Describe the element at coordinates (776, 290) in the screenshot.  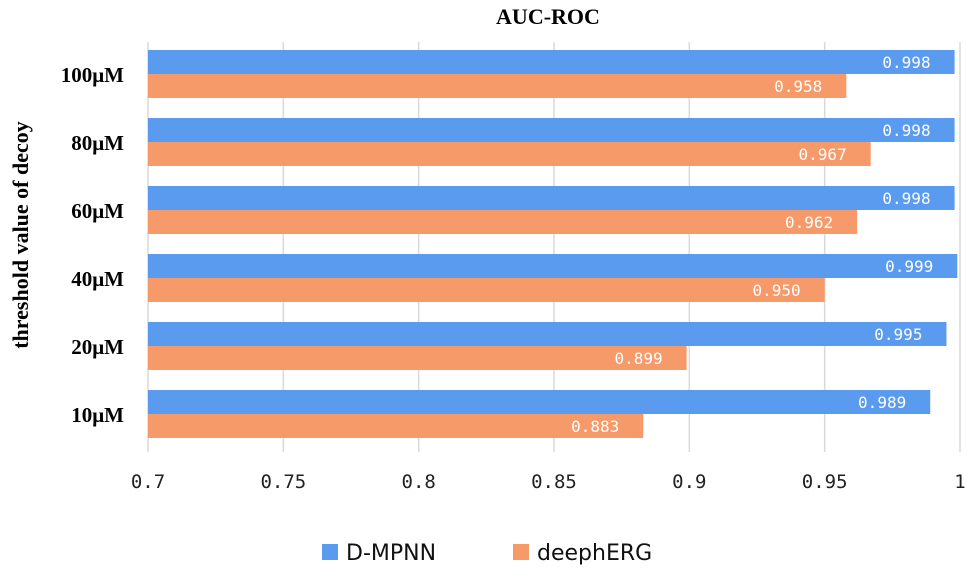
I see `data-label: 0.950` at that location.